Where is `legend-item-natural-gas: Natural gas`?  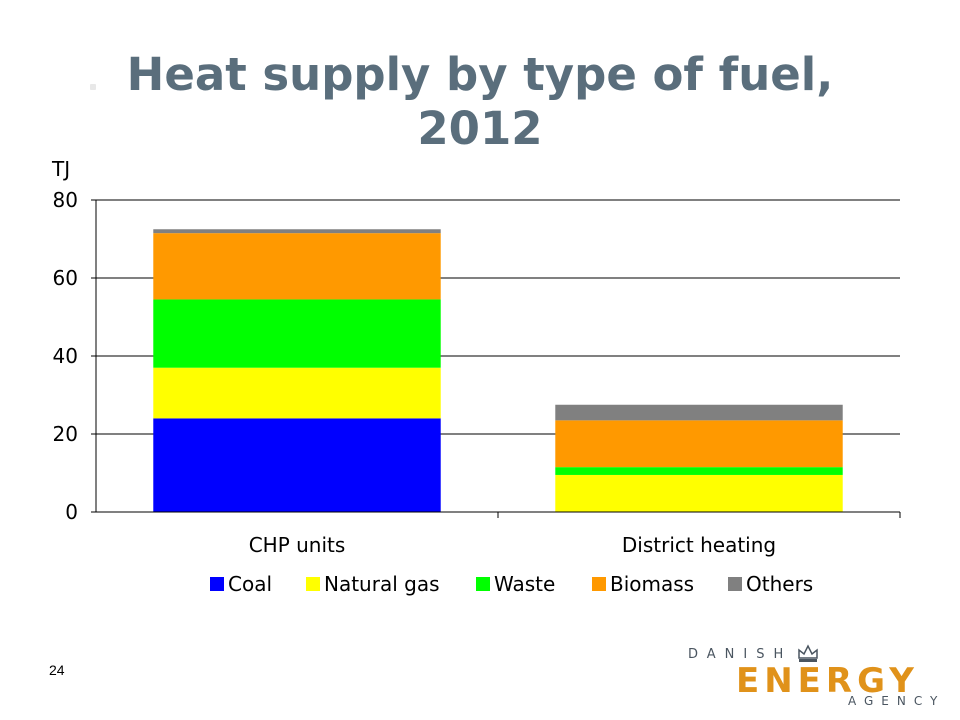 legend-item-natural-gas: Natural gas is located at coordinates (373, 584).